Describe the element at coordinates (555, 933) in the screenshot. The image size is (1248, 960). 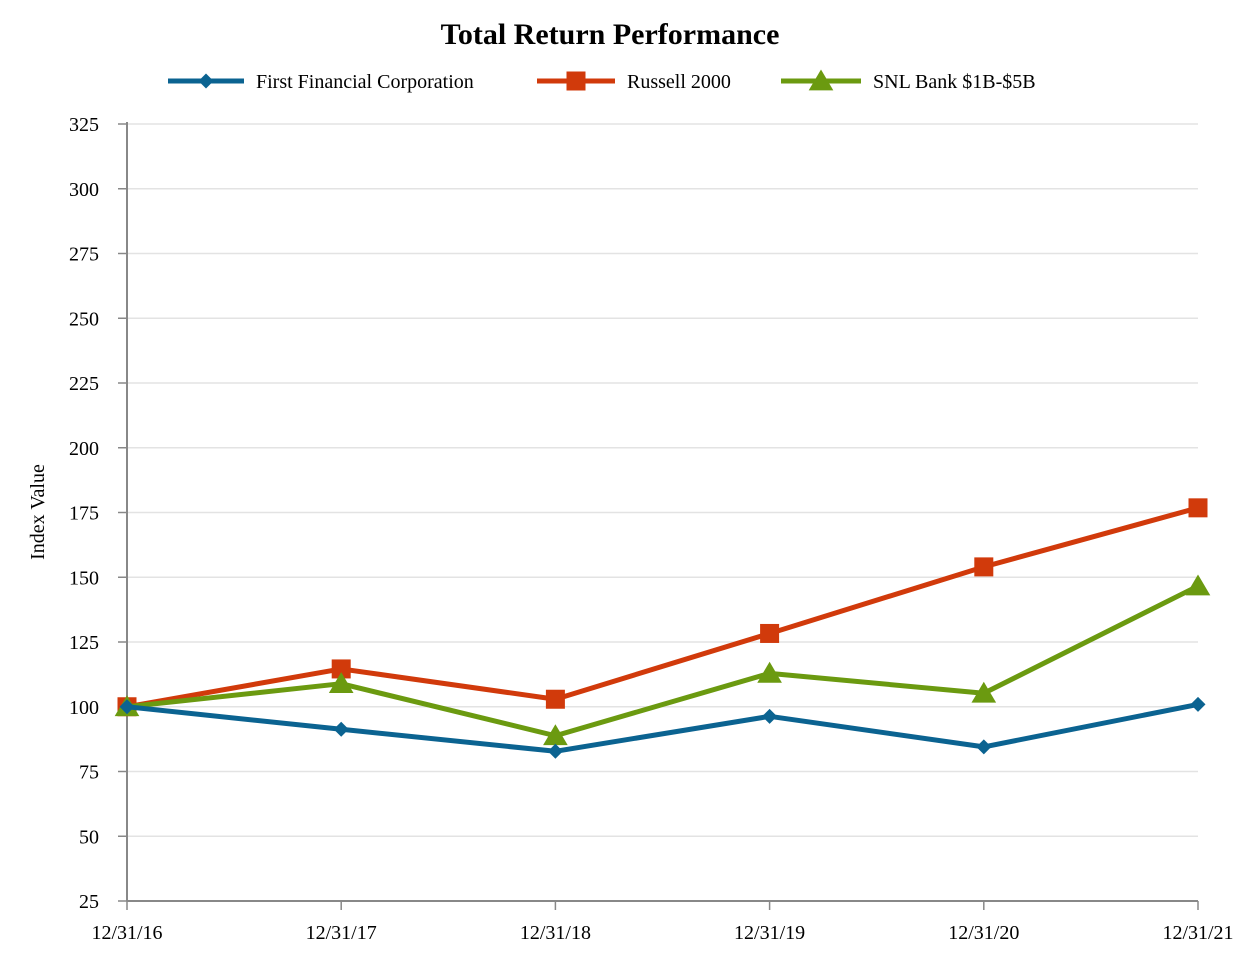
I see `x-tick-label: 12/31/18` at that location.